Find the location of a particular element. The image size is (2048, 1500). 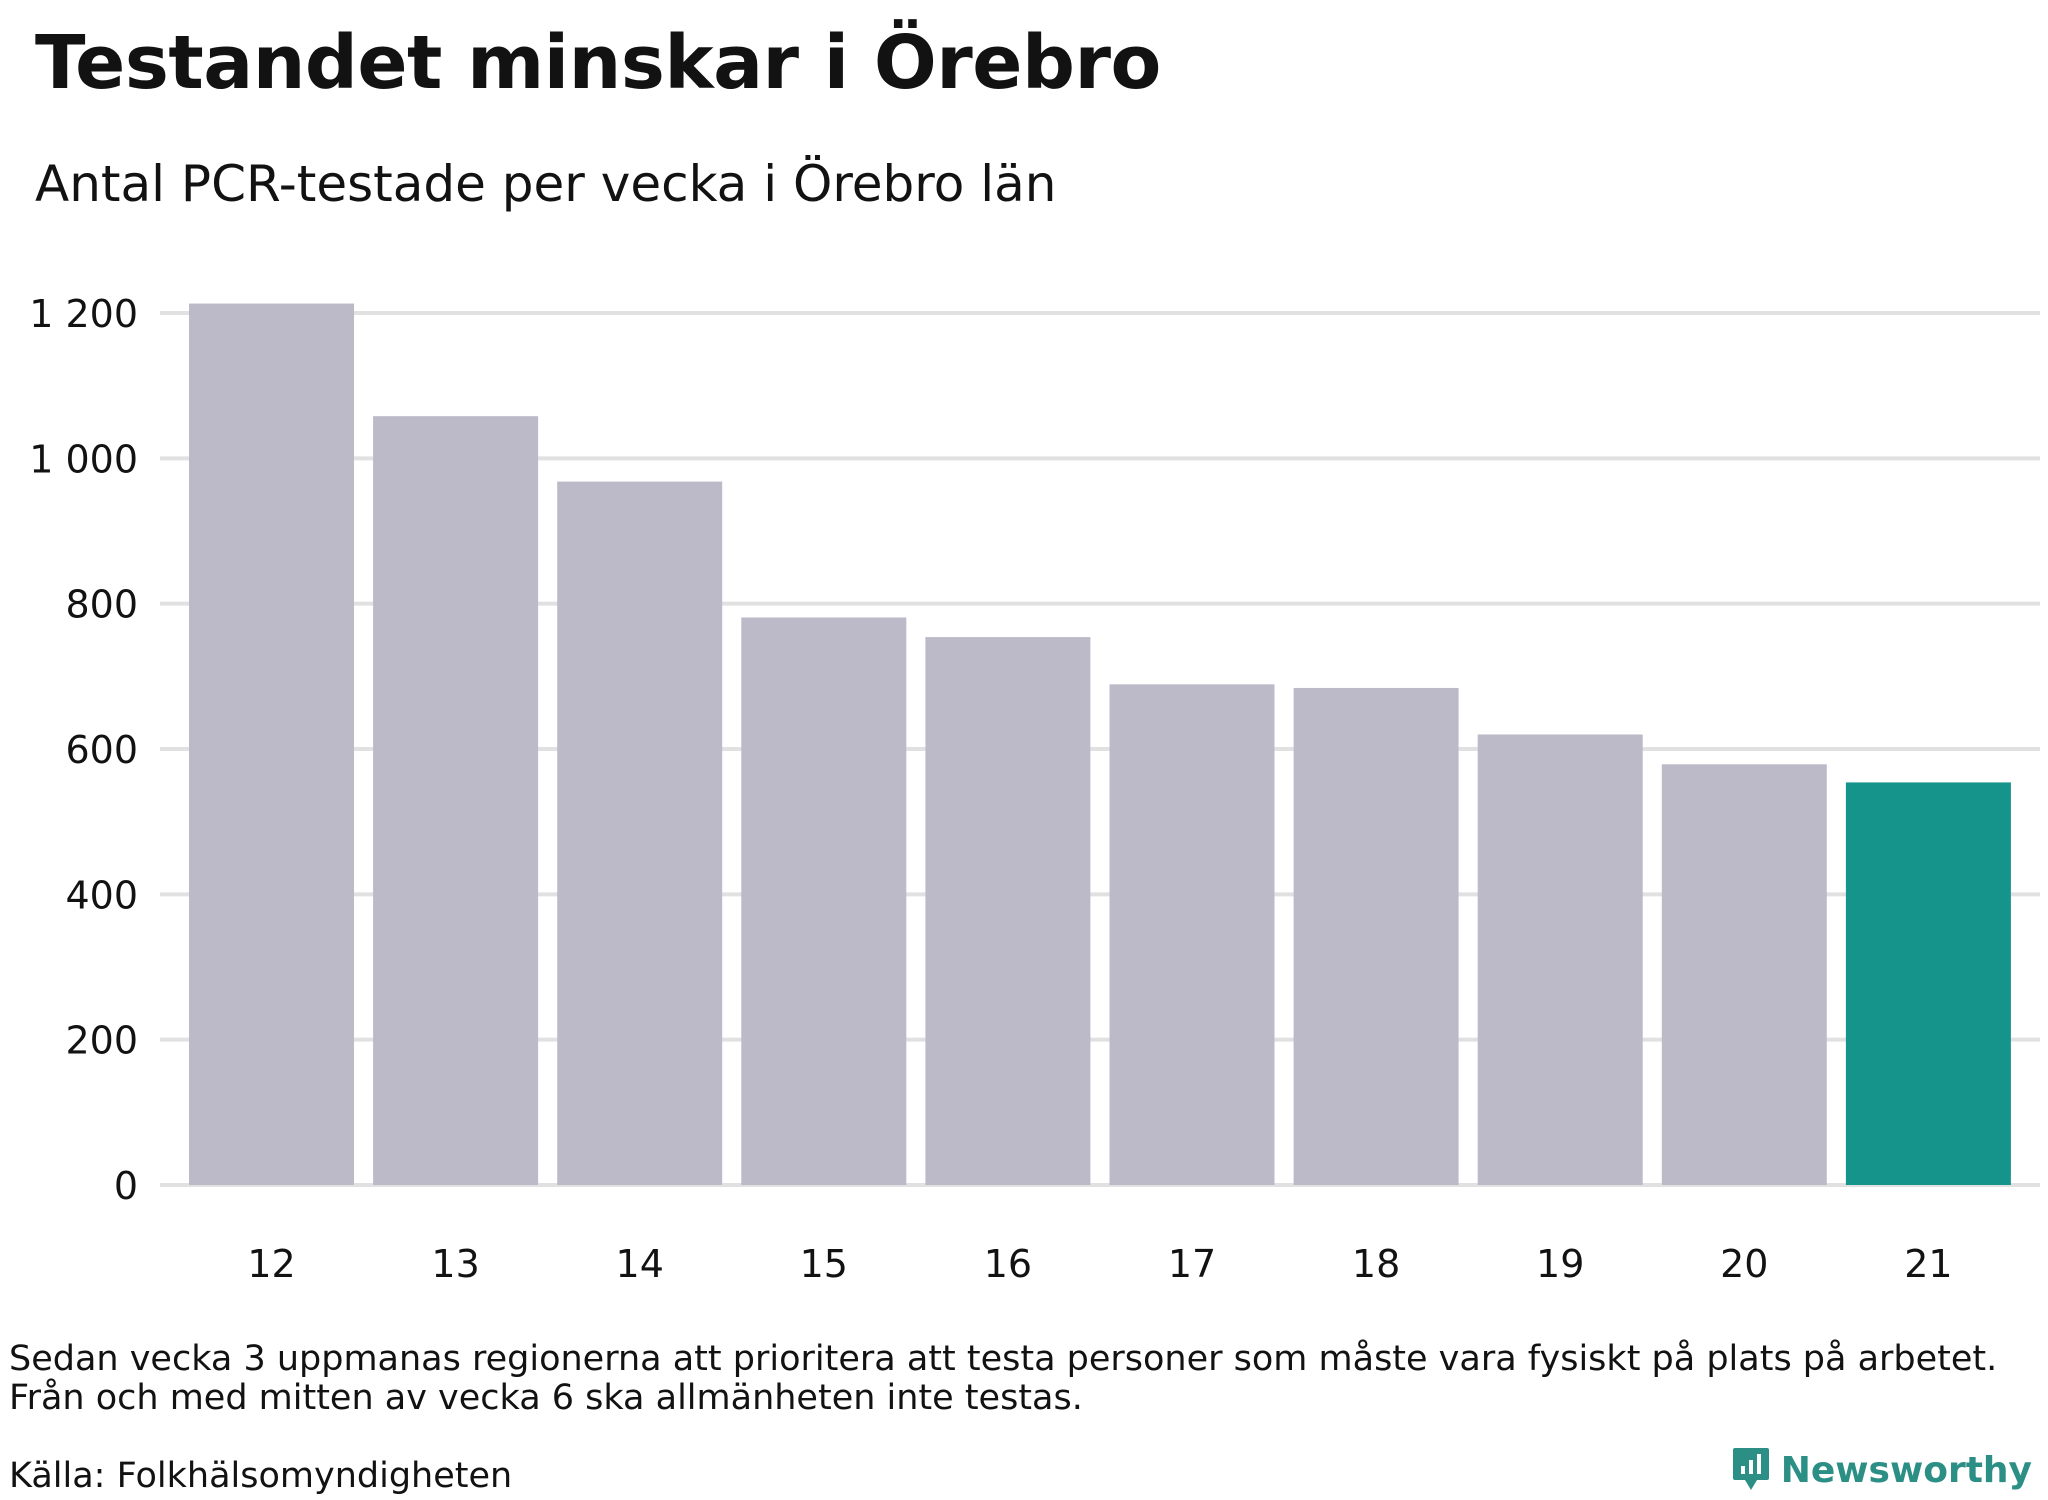

x-tick-label: 15 is located at coordinates (824, 1264).